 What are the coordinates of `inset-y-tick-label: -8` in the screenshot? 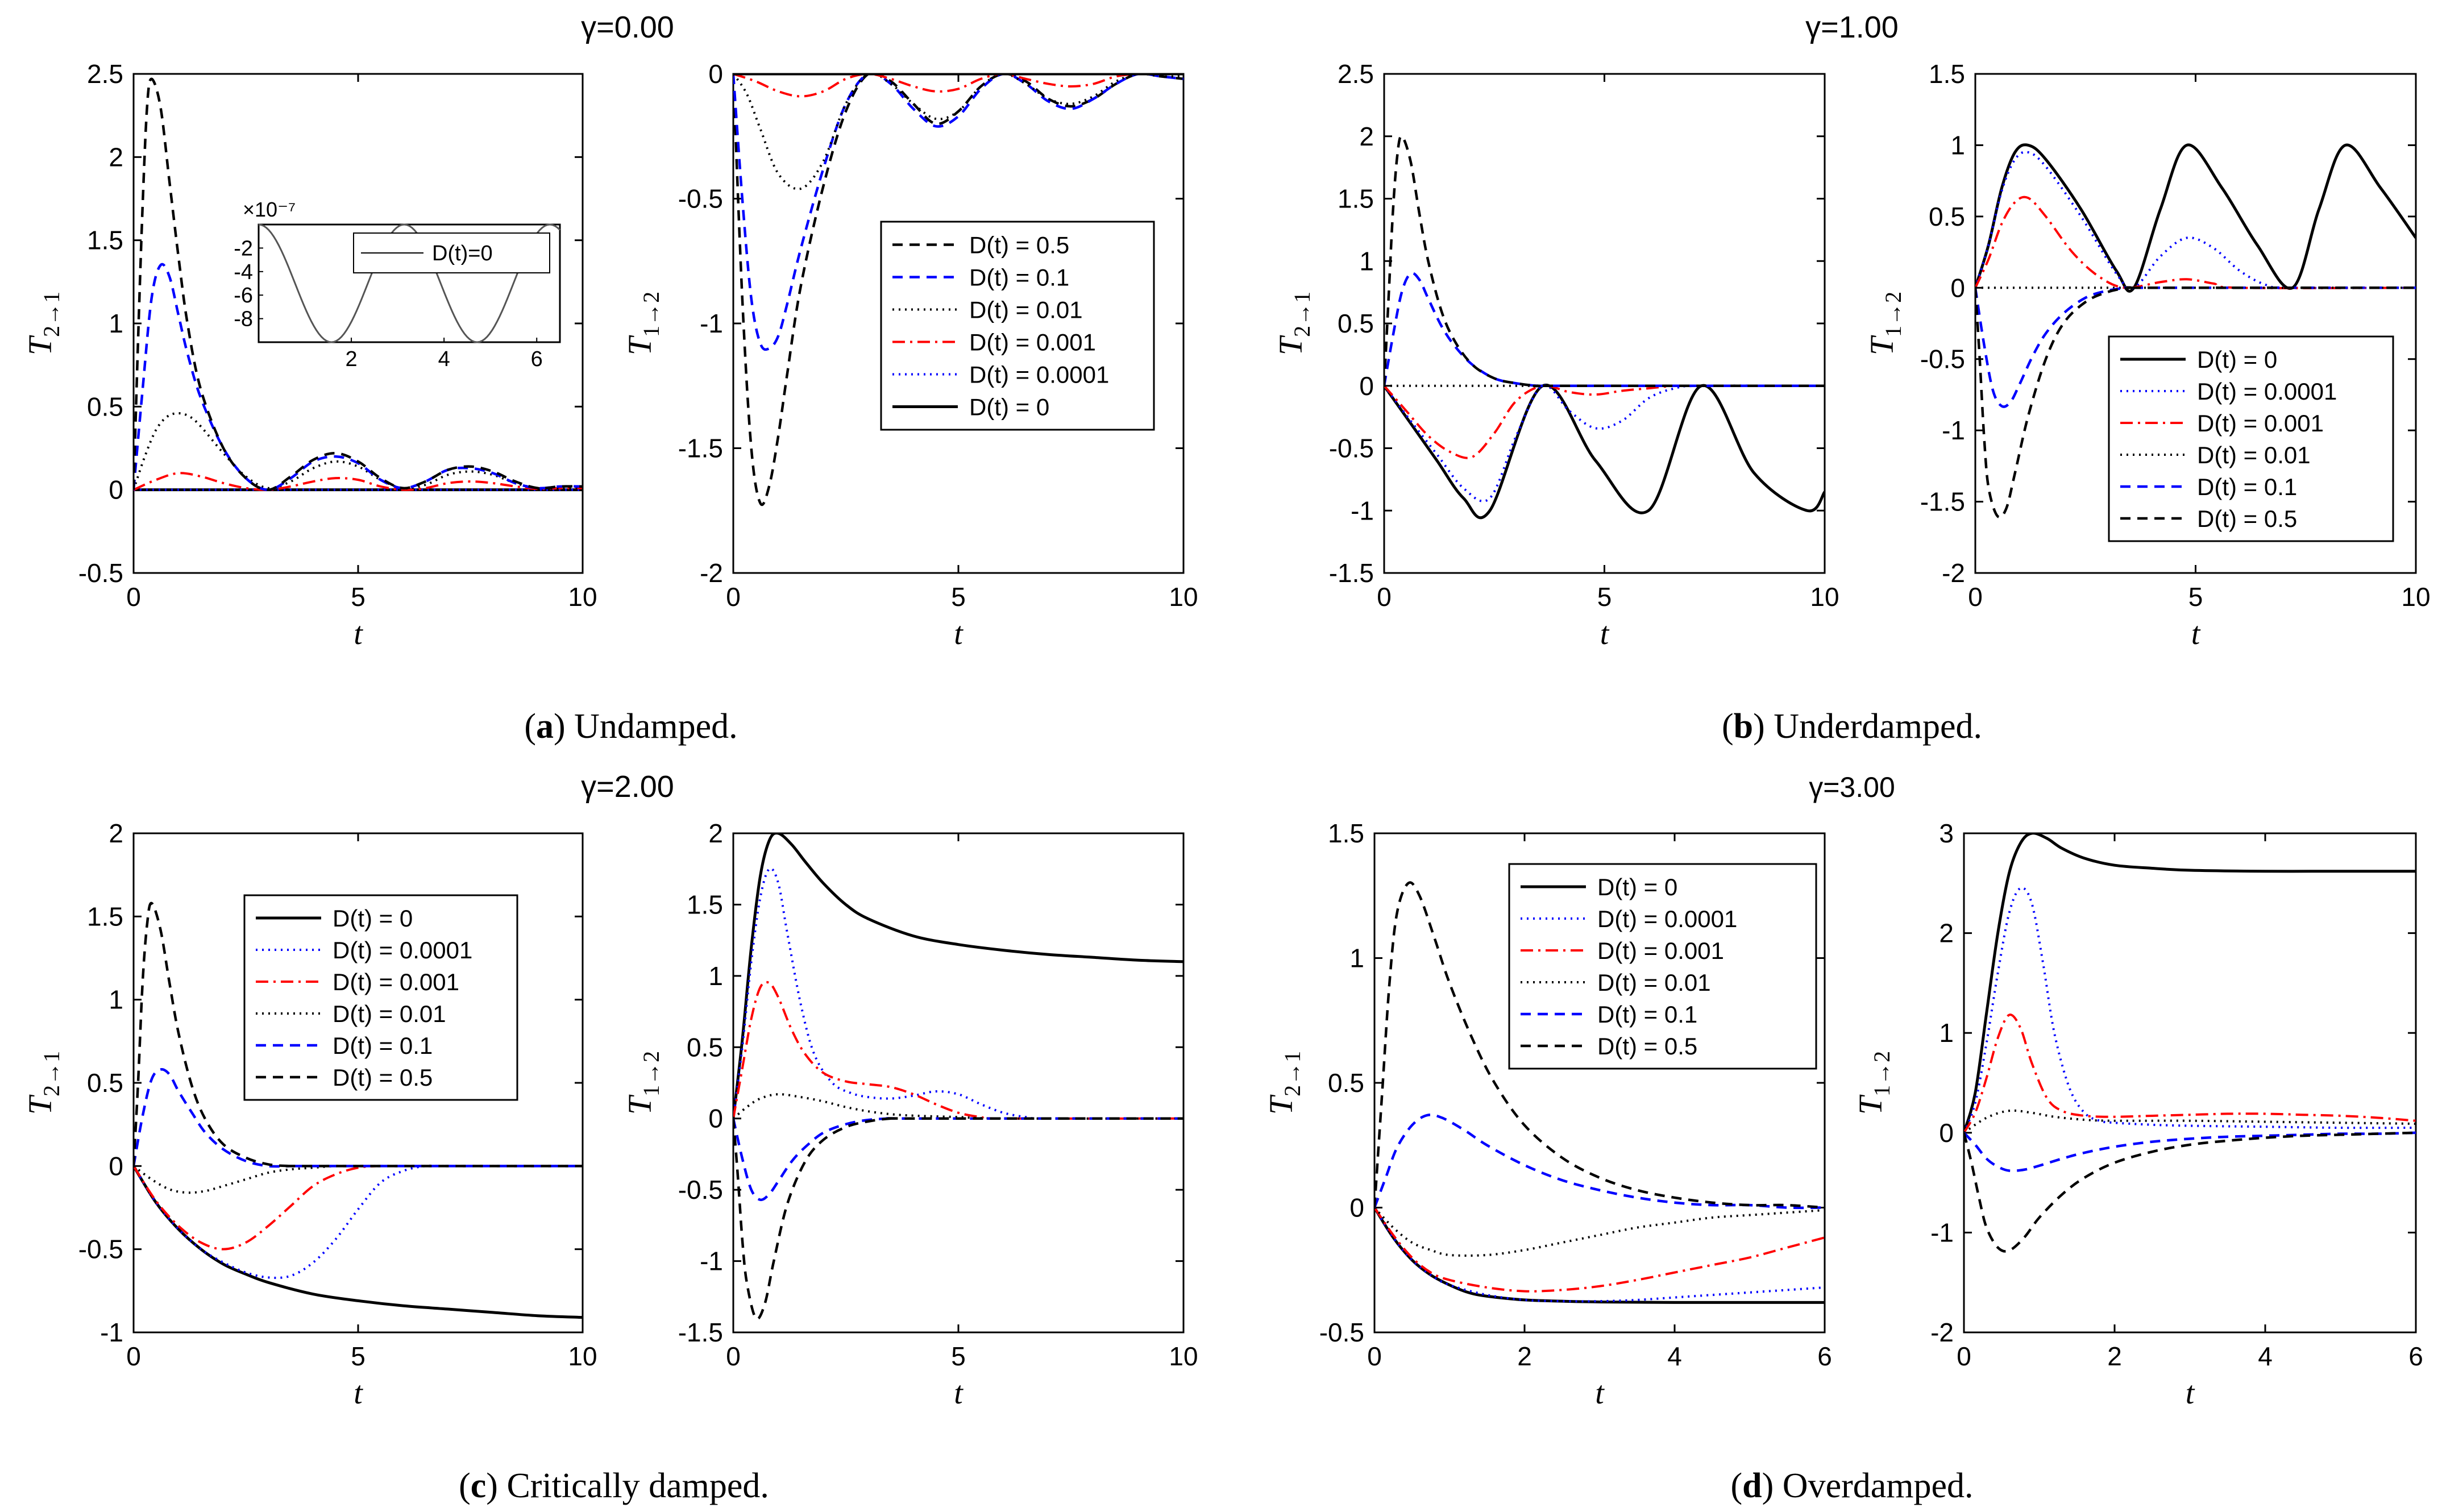 It's located at (244, 319).